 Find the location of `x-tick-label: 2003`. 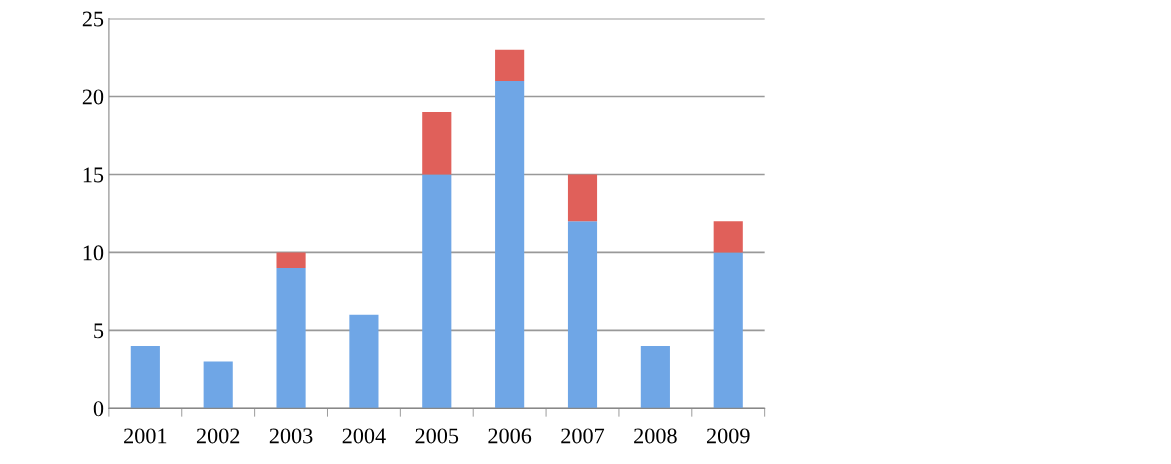

x-tick-label: 2003 is located at coordinates (291, 436).